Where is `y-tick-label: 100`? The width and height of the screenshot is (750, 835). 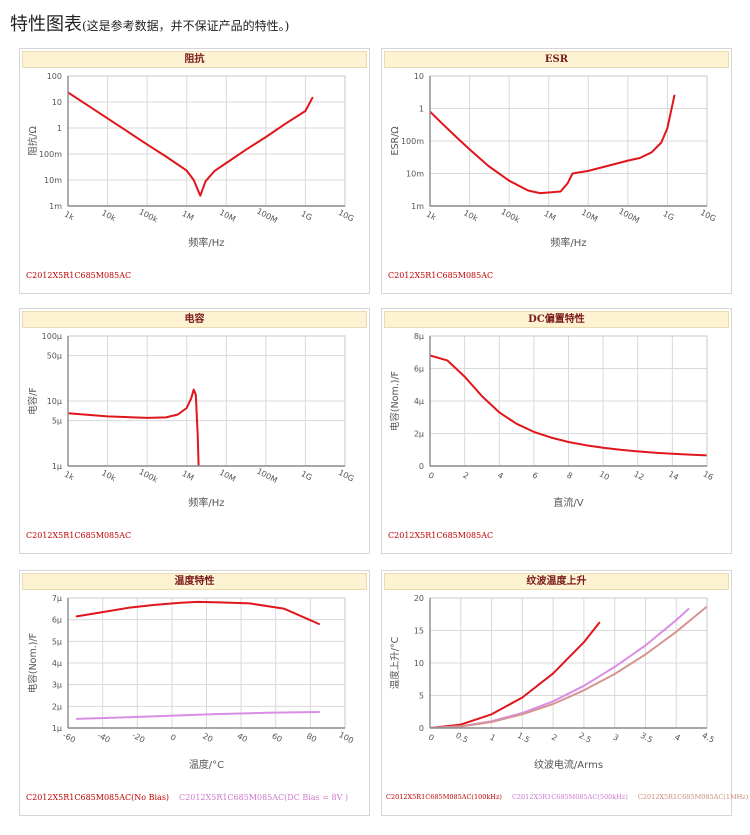 y-tick-label: 100 is located at coordinates (54, 76).